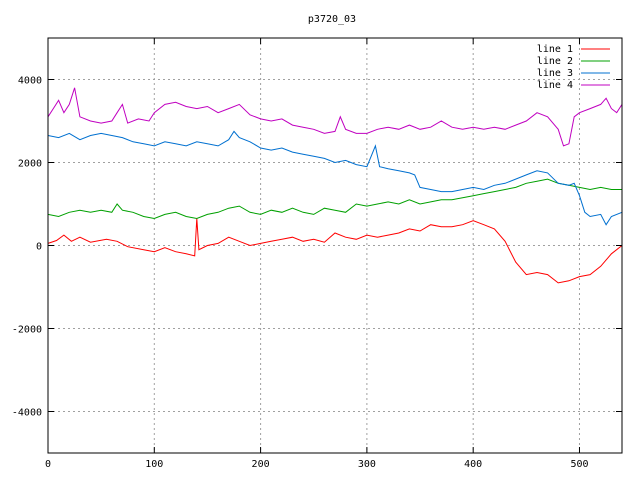 The width and height of the screenshot is (640, 480). What do you see at coordinates (555, 85) in the screenshot?
I see `legend-label-4: line 4` at bounding box center [555, 85].